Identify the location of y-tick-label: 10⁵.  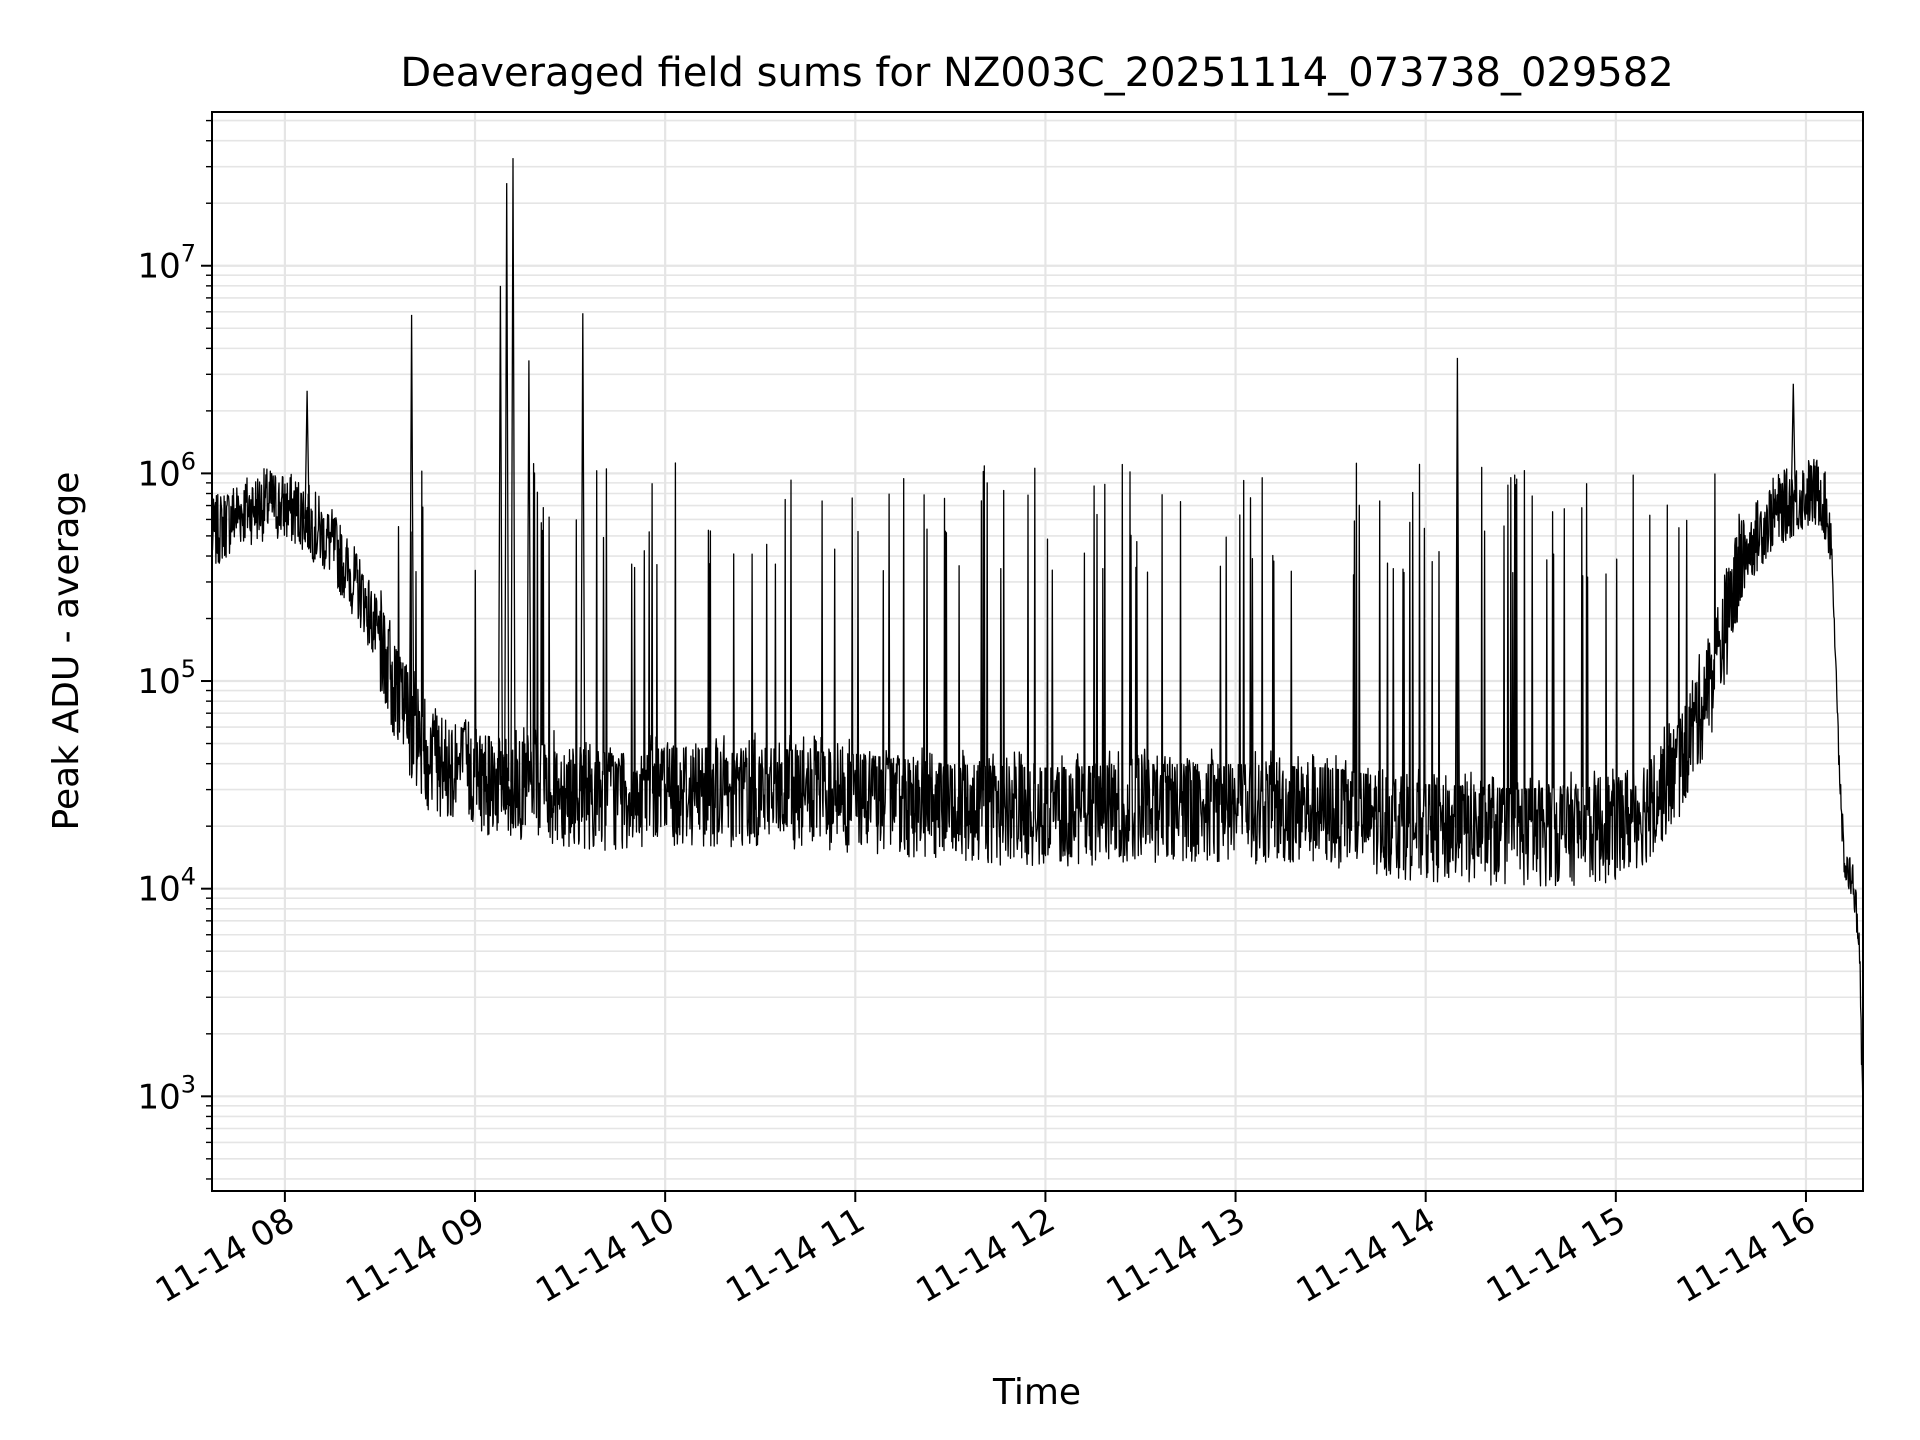
(166, 678).